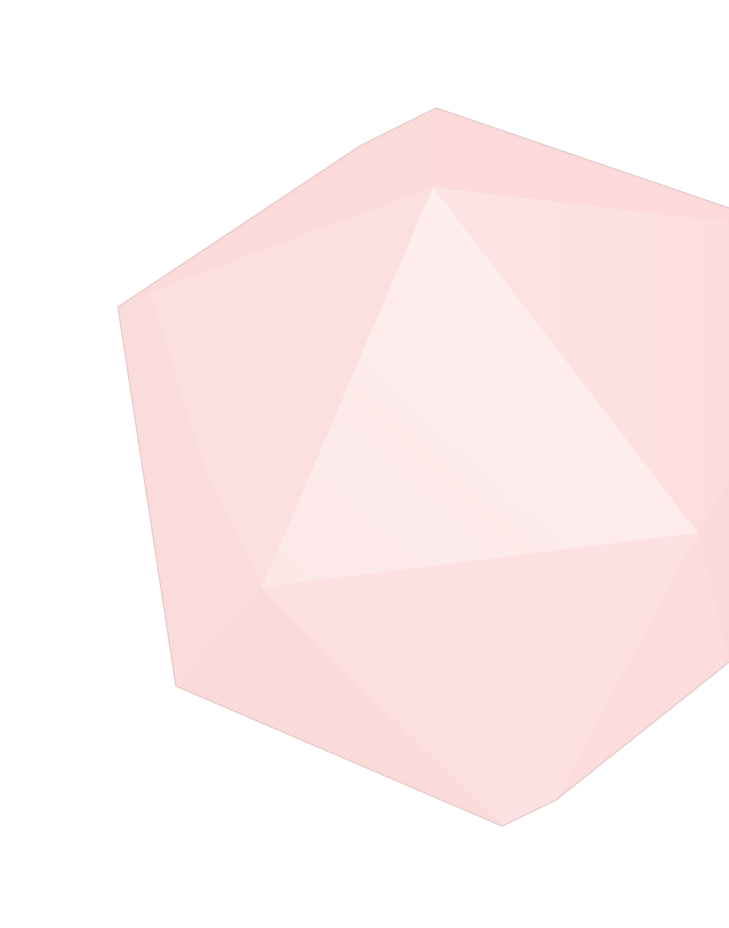 The width and height of the screenshot is (729, 928). Describe the element at coordinates (581, 165) in the screenshot. I see `facet-top` at that location.